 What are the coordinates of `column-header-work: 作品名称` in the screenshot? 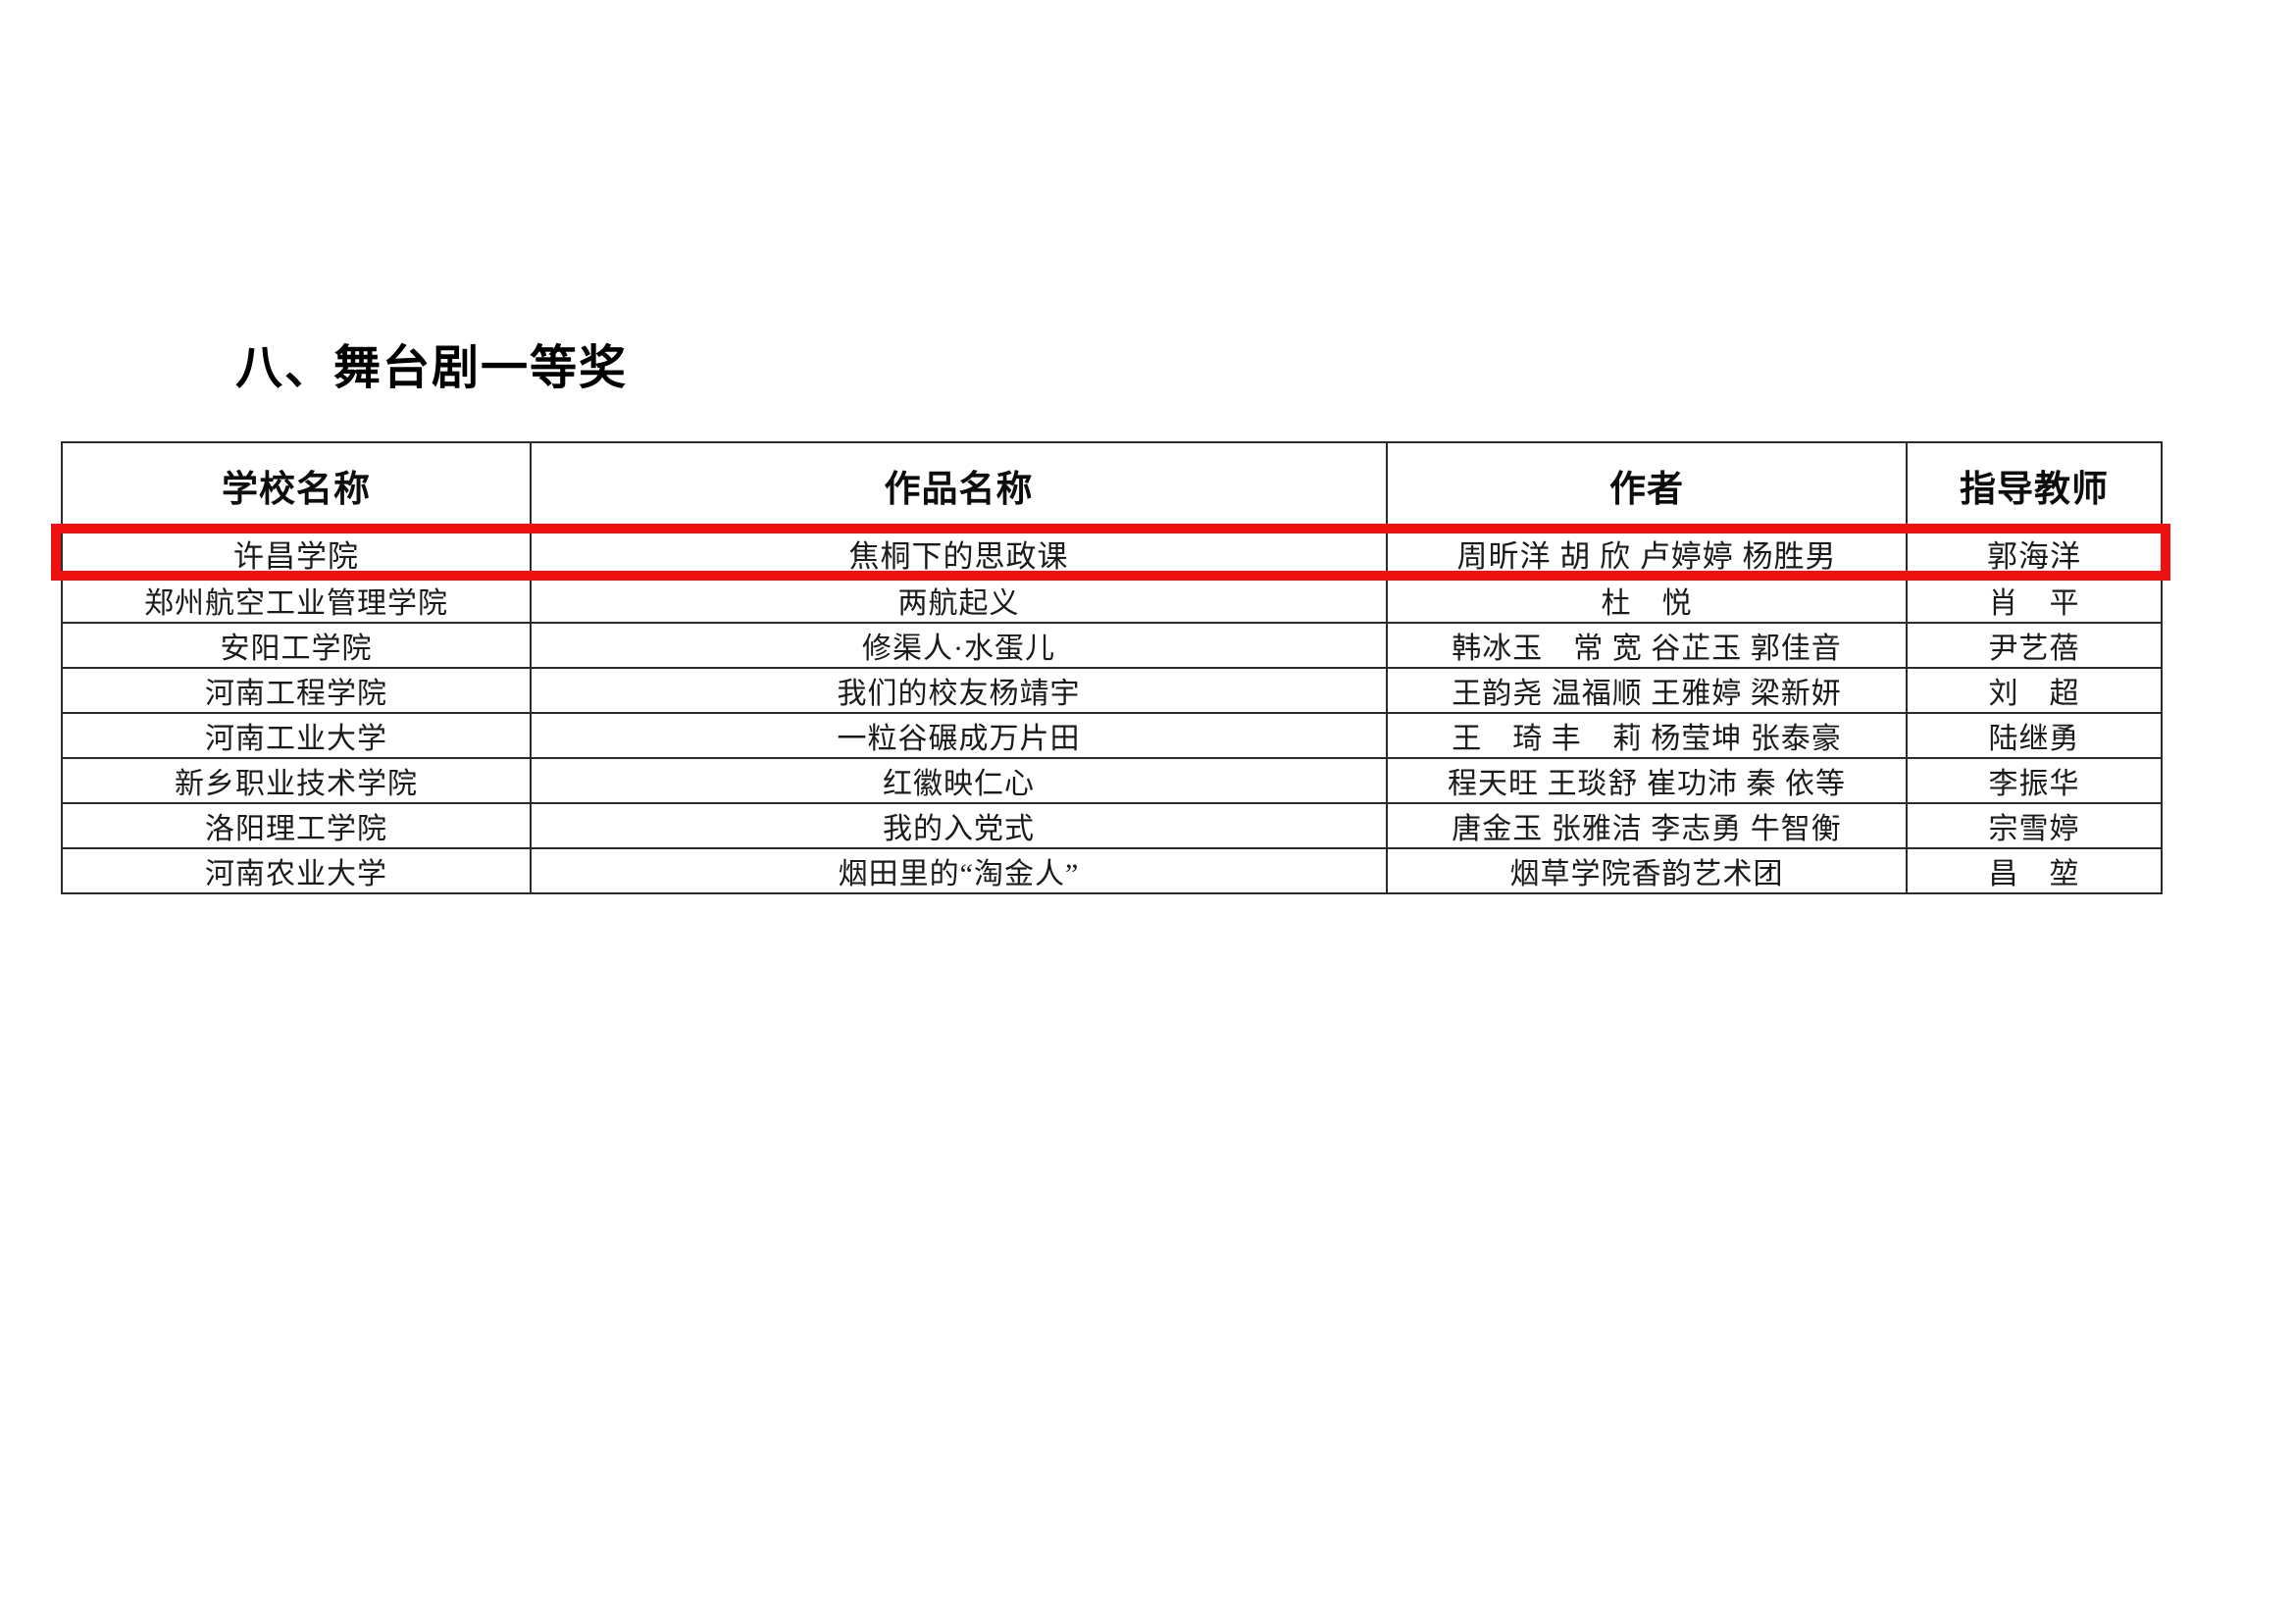 It's located at (959, 485).